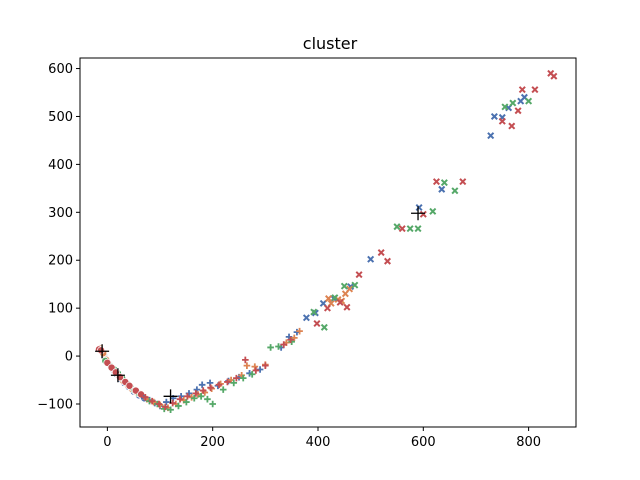 The height and width of the screenshot is (480, 640). I want to click on y-axis: −100 0 100 200 300 400 500 600, so click(58, 237).